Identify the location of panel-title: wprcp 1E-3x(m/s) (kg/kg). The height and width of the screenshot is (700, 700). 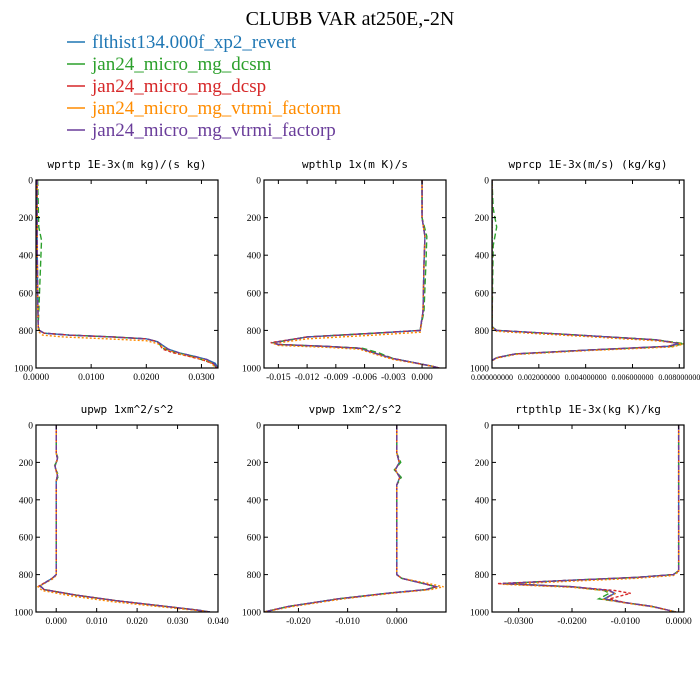
(588, 164).